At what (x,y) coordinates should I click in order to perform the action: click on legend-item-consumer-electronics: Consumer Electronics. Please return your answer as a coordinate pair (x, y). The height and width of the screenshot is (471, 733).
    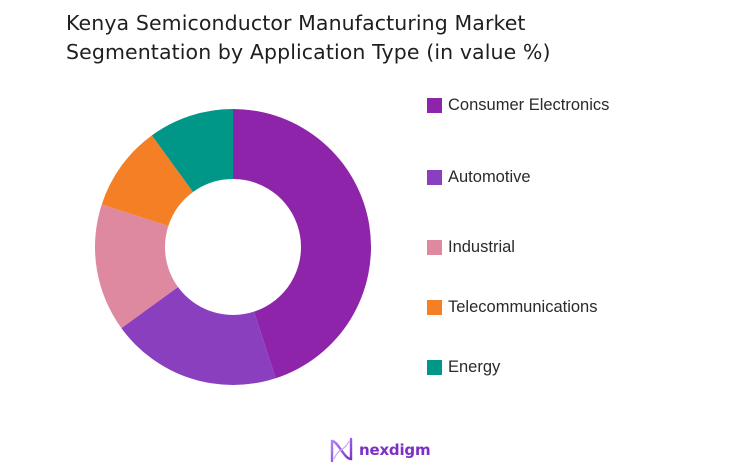
    Looking at the image, I should click on (518, 105).